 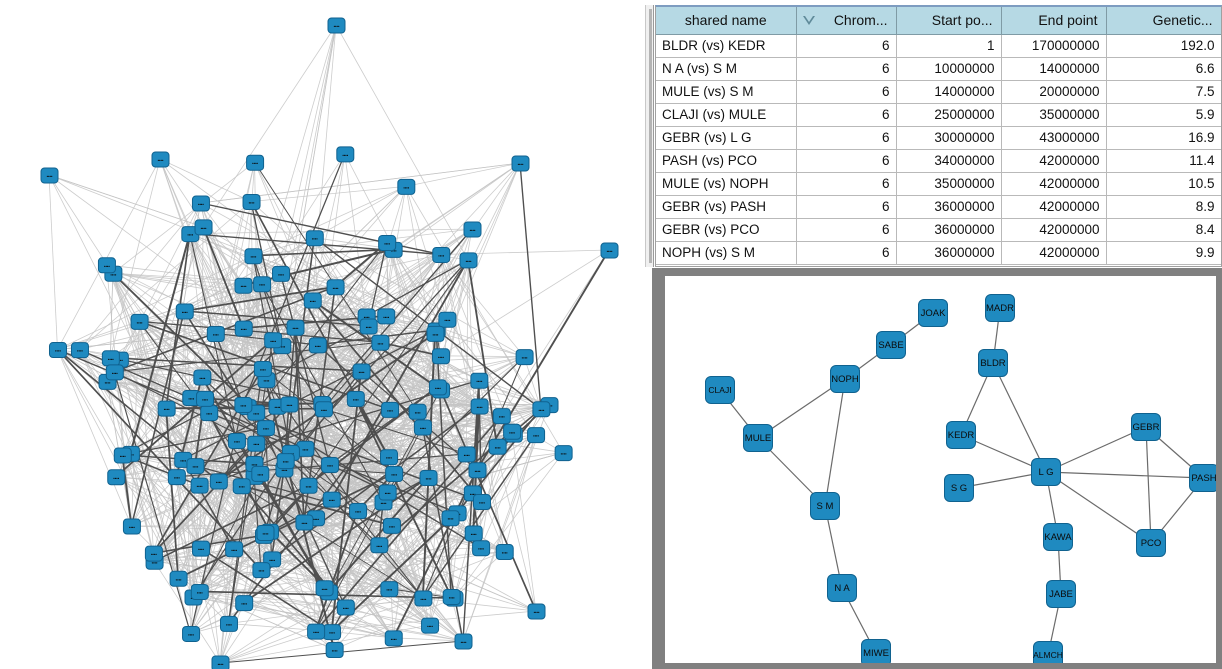 I want to click on cell-genetic: 6.6, so click(x=1163, y=69).